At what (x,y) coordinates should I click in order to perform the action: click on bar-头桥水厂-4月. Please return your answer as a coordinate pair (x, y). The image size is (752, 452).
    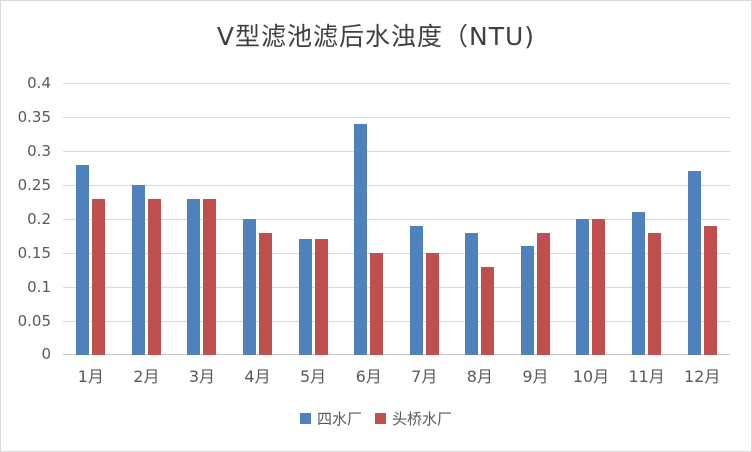
    Looking at the image, I should click on (266, 293).